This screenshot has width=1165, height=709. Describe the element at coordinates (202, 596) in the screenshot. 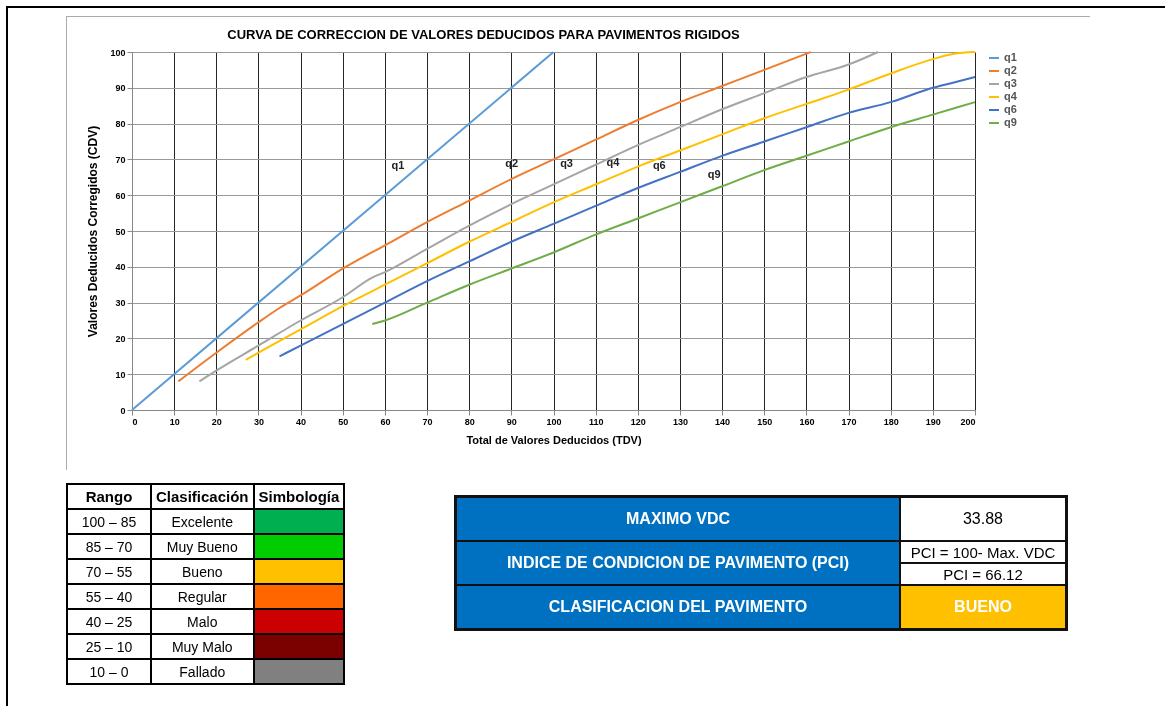

I see `text: Regular` at that location.